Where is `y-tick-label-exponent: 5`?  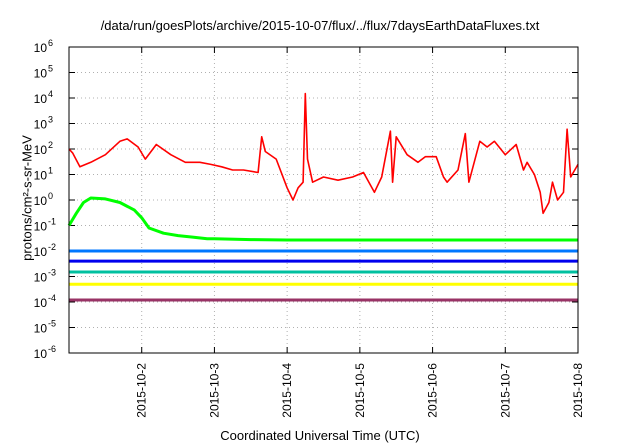 y-tick-label-exponent: 5 is located at coordinates (50, 69).